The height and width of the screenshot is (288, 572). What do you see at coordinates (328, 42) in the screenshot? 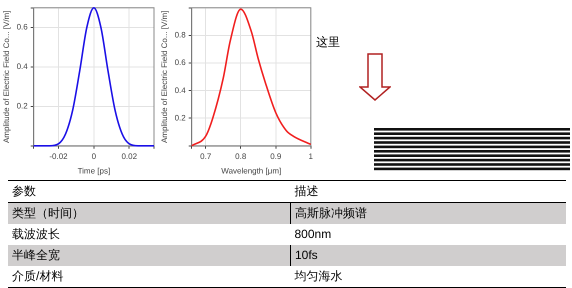
I see `text: 这里` at bounding box center [328, 42].